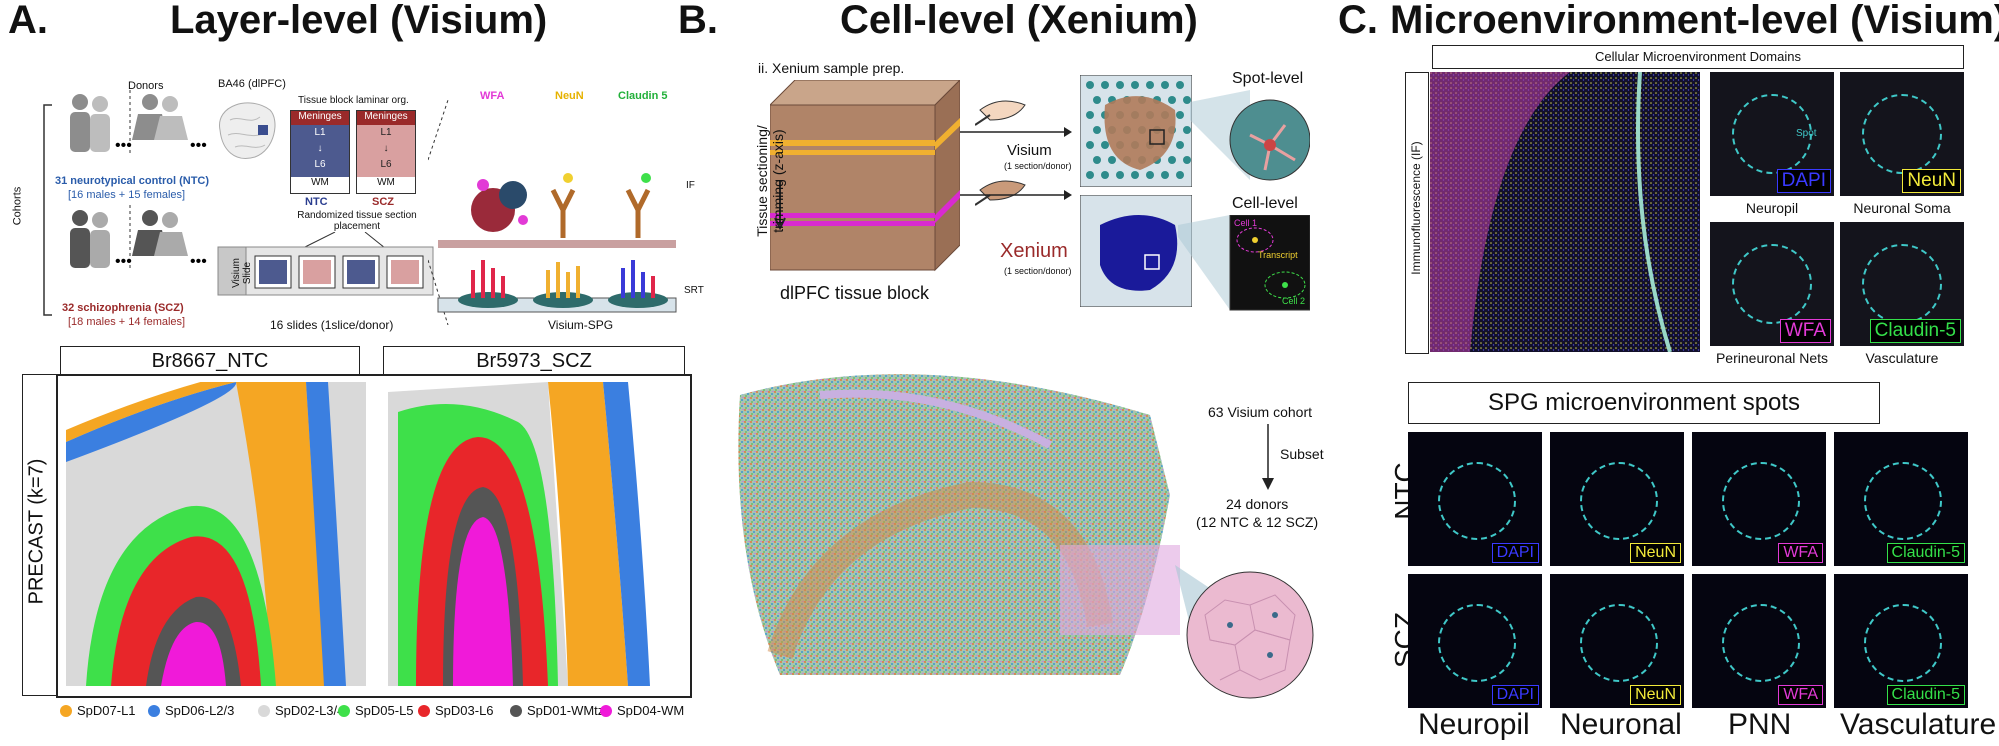 Image resolution: width=1999 pixels, height=746 pixels. What do you see at coordinates (1244, 632) in the screenshot?
I see `cell-zoom-circle` at bounding box center [1244, 632].